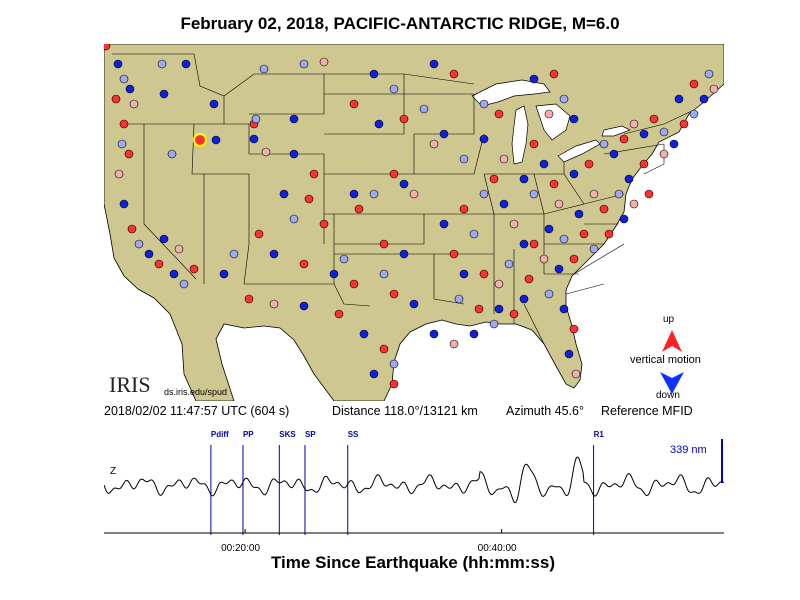  Describe the element at coordinates (668, 395) in the screenshot. I see `legend-down-label: down` at that location.